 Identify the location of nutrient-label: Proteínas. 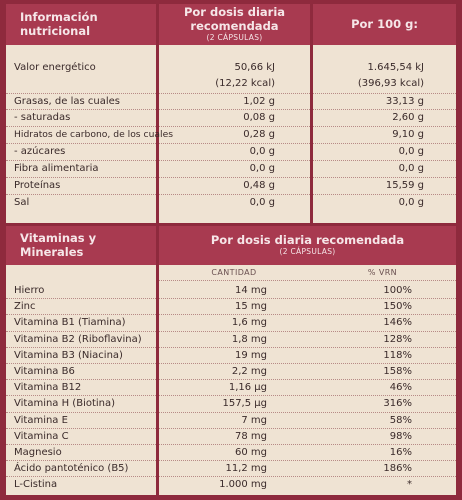
(37, 185).